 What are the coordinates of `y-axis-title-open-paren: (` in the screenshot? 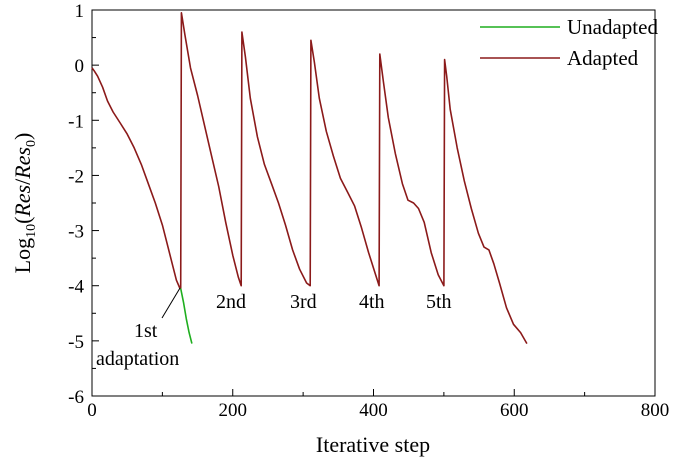 It's located at (22, 220).